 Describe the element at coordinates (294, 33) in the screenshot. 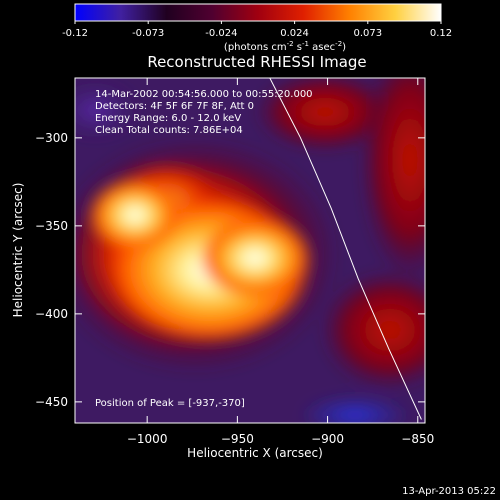

I see `colorbar-tick-label: 0.024` at that location.